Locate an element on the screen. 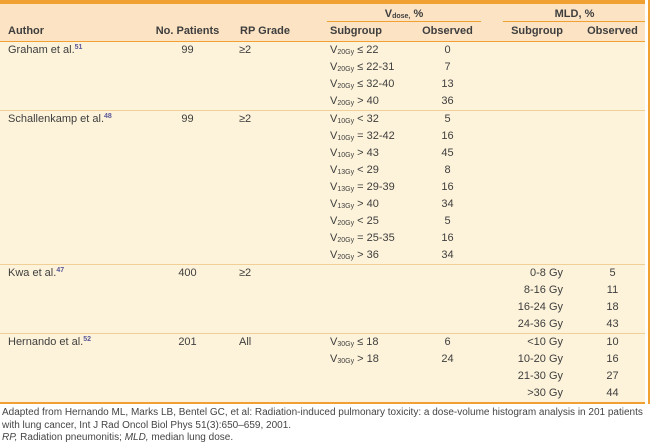  mld-observed-cell: 43 is located at coordinates (612, 324).